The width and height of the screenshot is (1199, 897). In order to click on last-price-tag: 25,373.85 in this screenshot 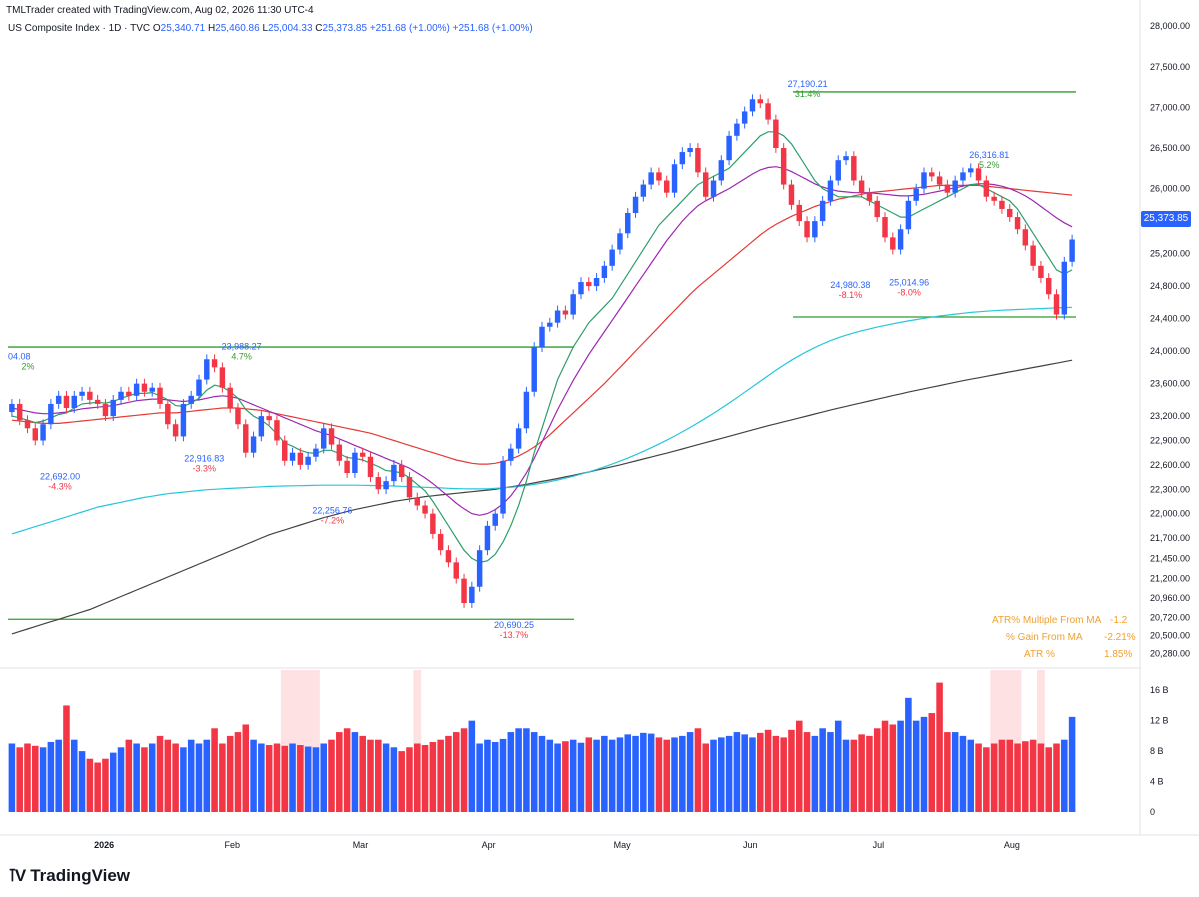, I will do `click(1166, 219)`.